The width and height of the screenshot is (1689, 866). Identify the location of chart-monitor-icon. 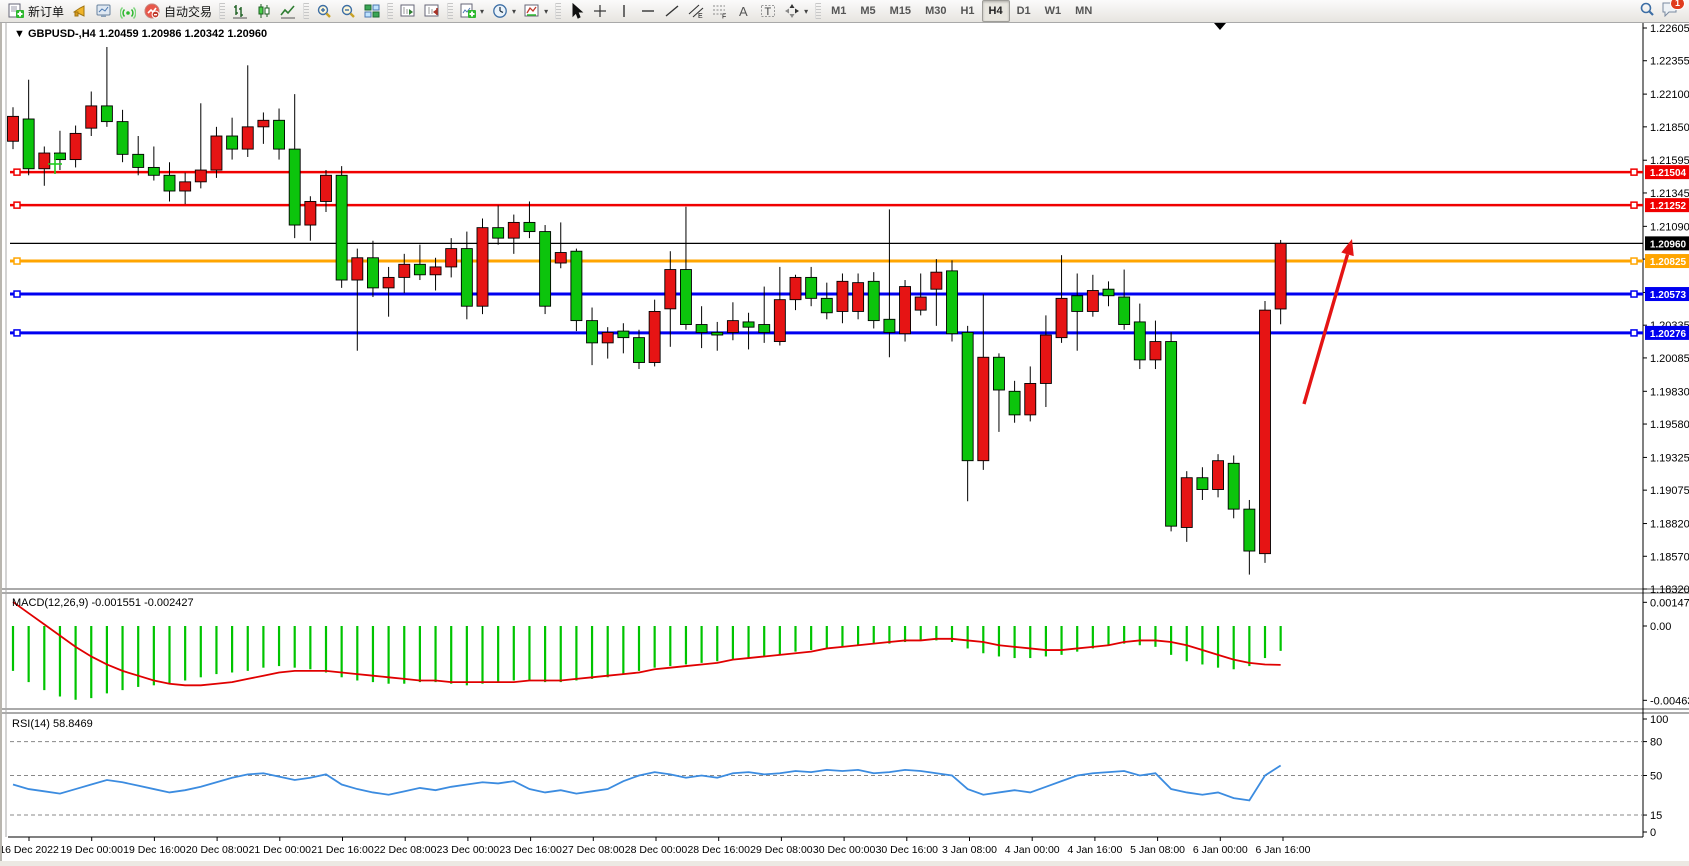
(104, 11).